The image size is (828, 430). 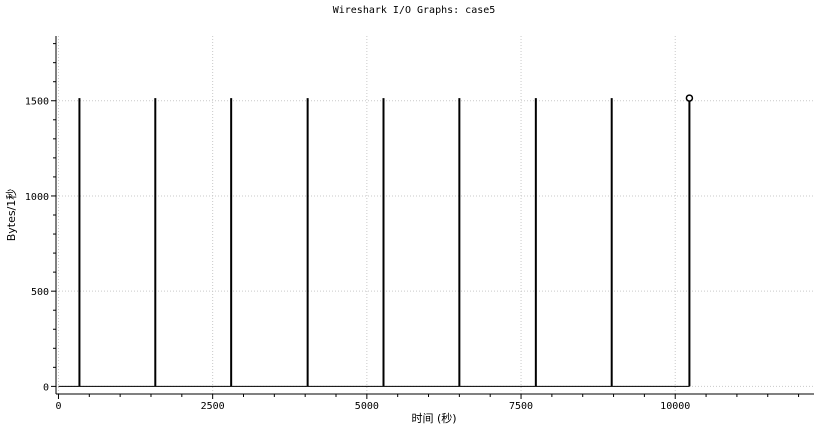 What do you see at coordinates (433, 418) in the screenshot?
I see `x-axis-label: 时间 (秒)` at bounding box center [433, 418].